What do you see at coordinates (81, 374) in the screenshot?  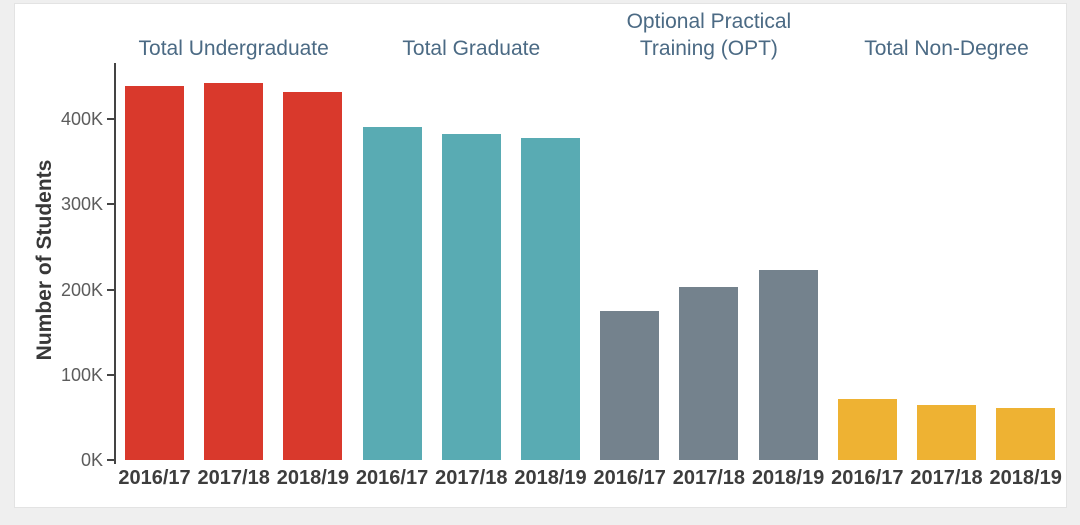 I see `y-tick-label: 100K` at bounding box center [81, 374].